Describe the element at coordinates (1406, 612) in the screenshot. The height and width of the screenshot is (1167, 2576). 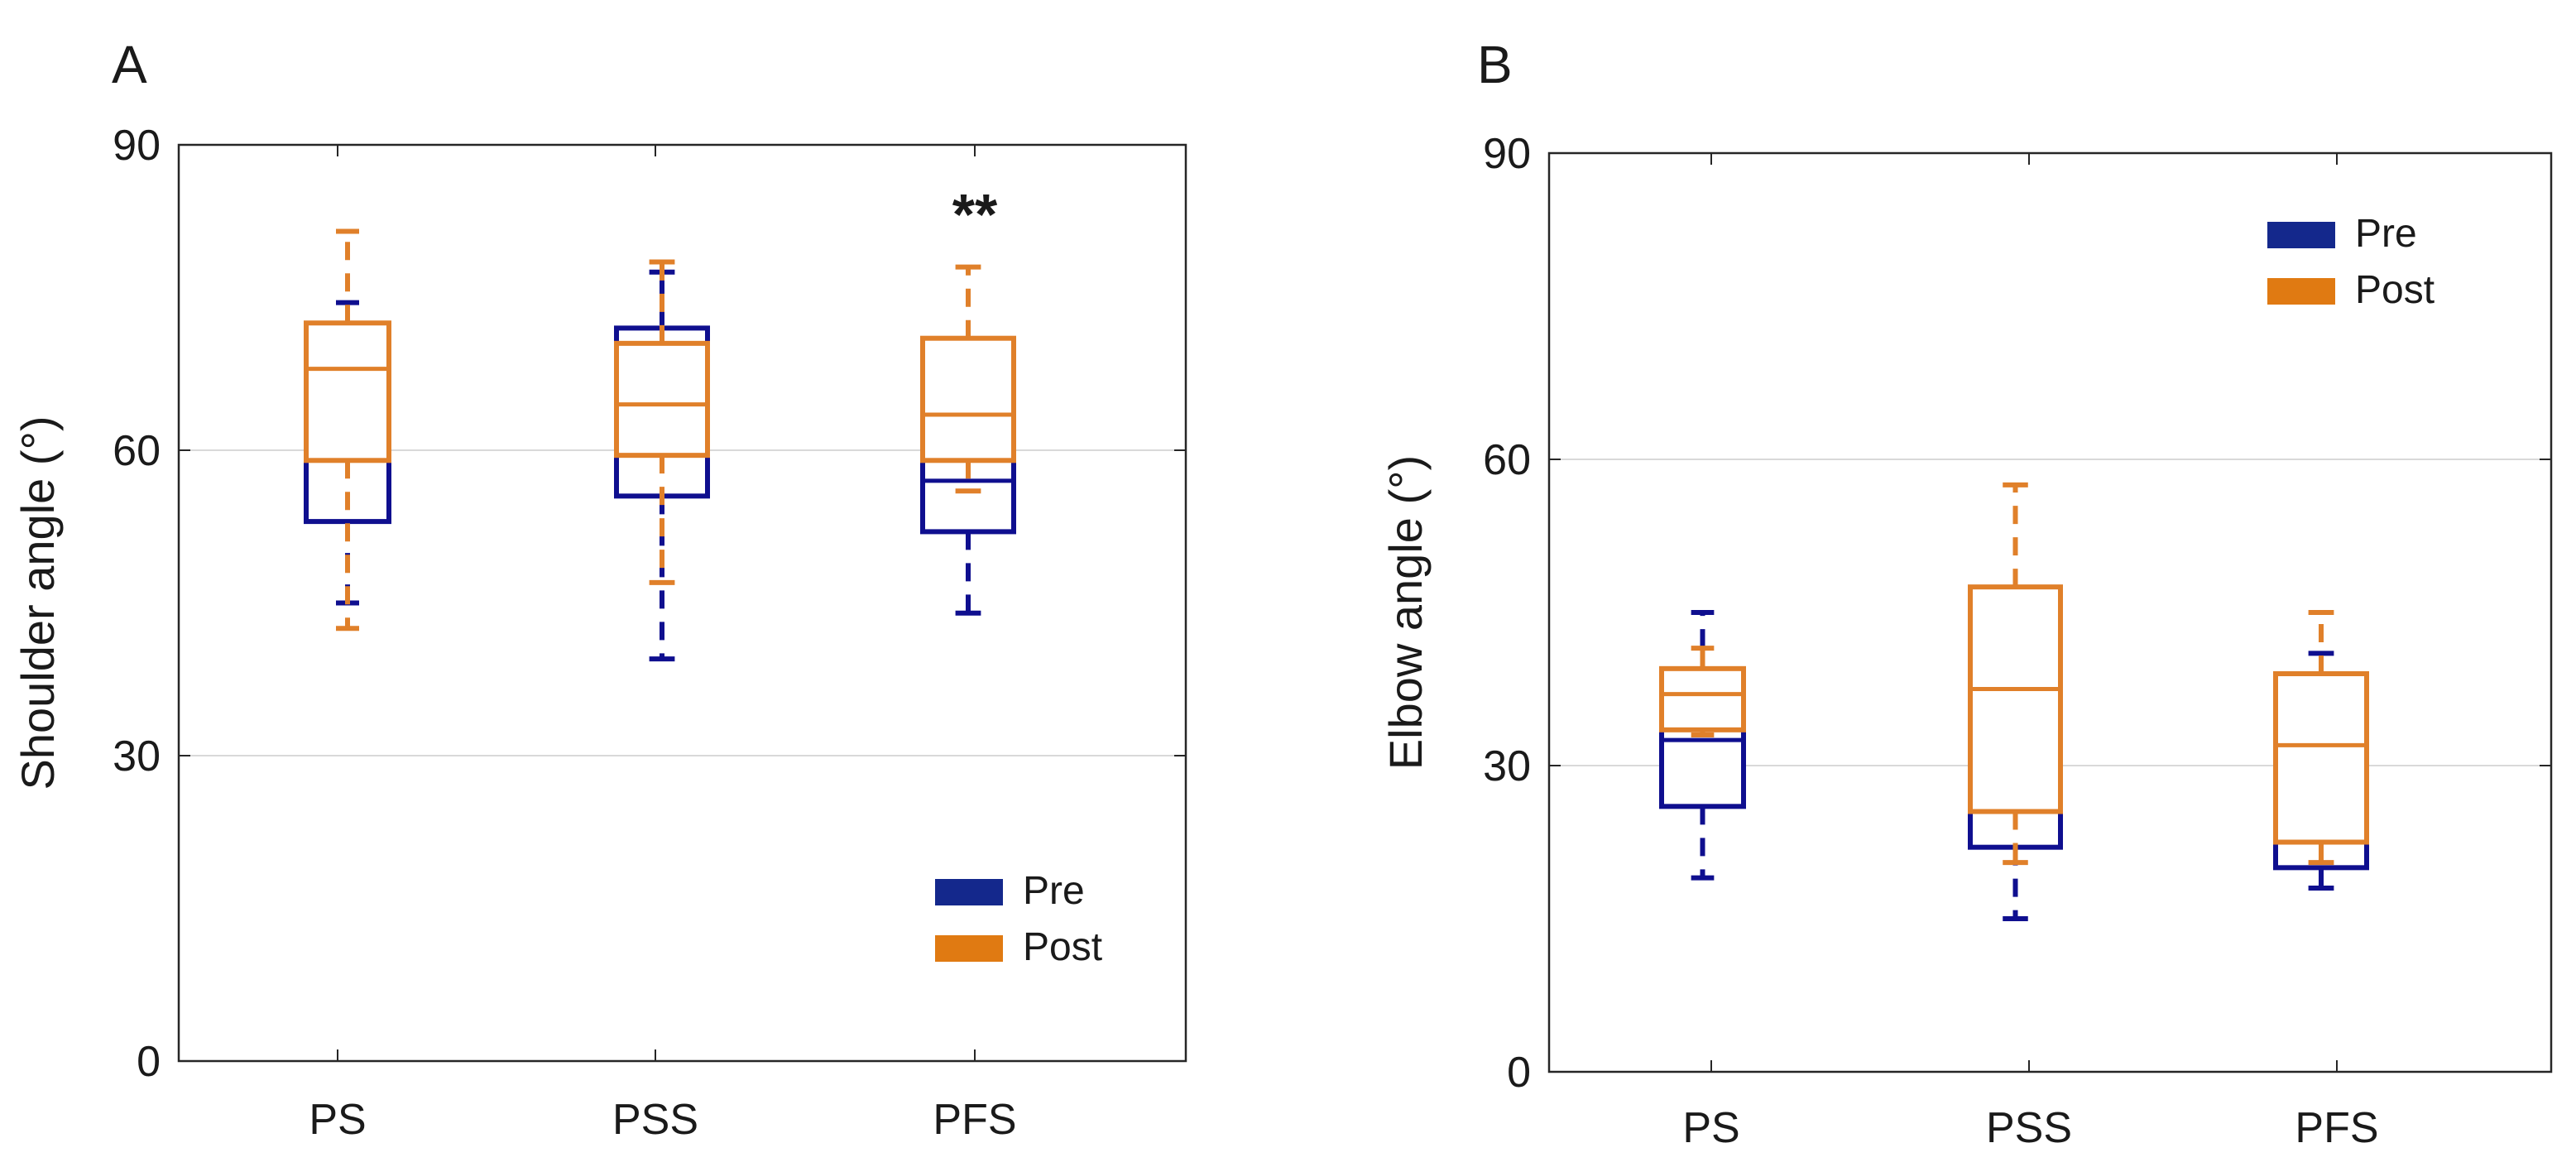
I see `y-axis-label: Elbow angle (°)` at that location.